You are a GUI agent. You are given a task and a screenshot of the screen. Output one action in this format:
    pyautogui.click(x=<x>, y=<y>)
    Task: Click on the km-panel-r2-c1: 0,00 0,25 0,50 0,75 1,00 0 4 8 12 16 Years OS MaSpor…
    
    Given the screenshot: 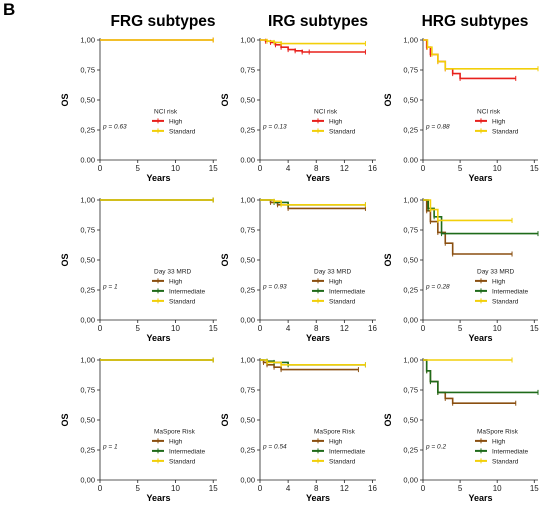 What is the action you would take?
    pyautogui.click(x=298, y=430)
    